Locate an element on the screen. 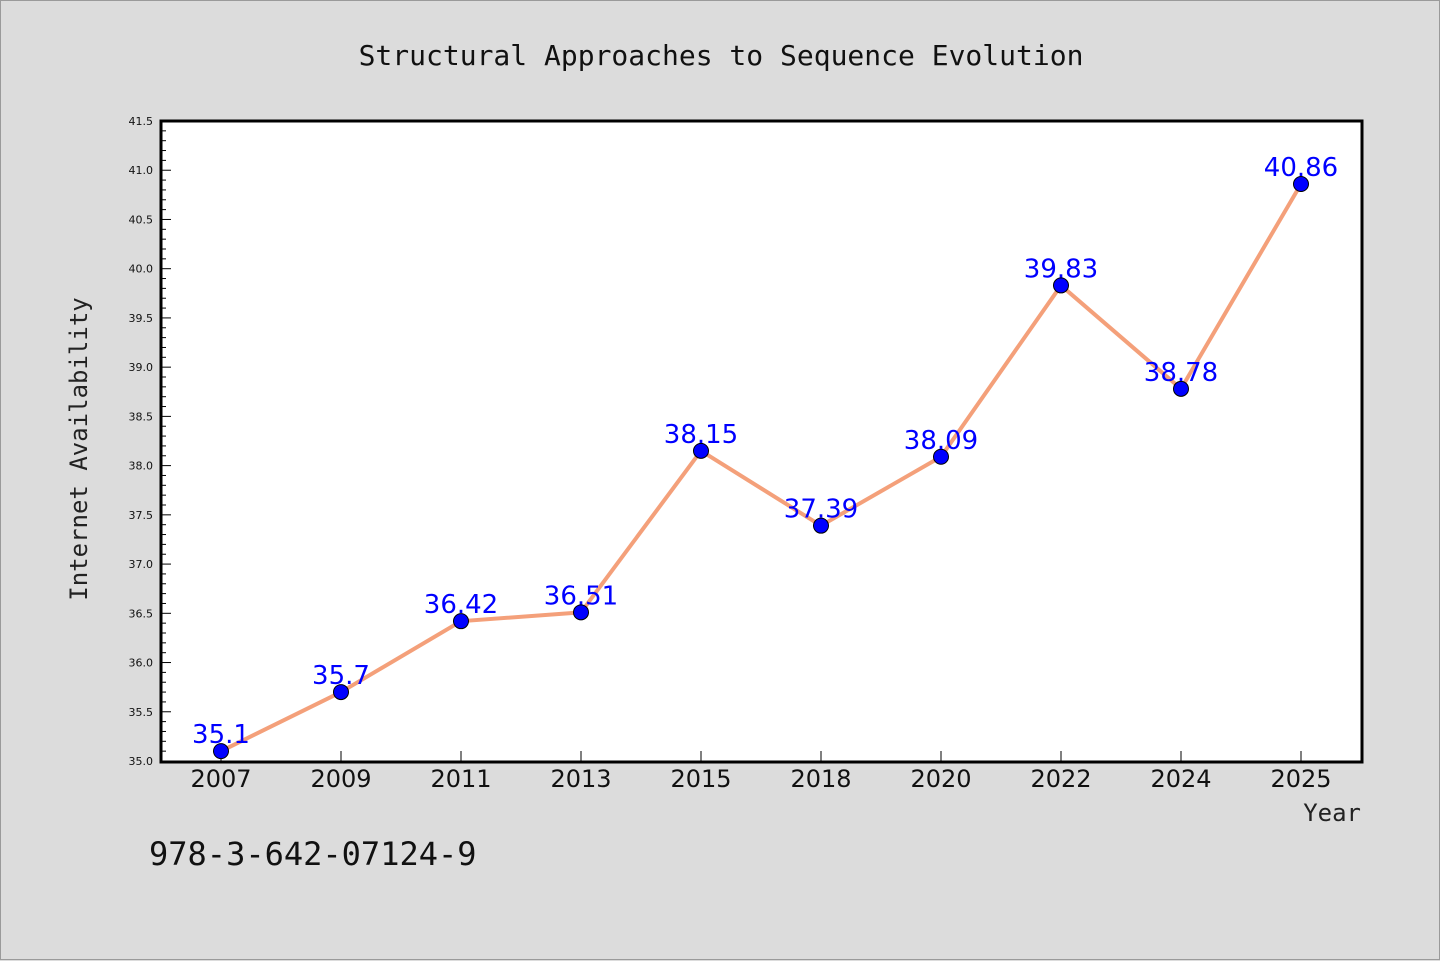  y-tick-label: 35.5 is located at coordinates (141, 712).